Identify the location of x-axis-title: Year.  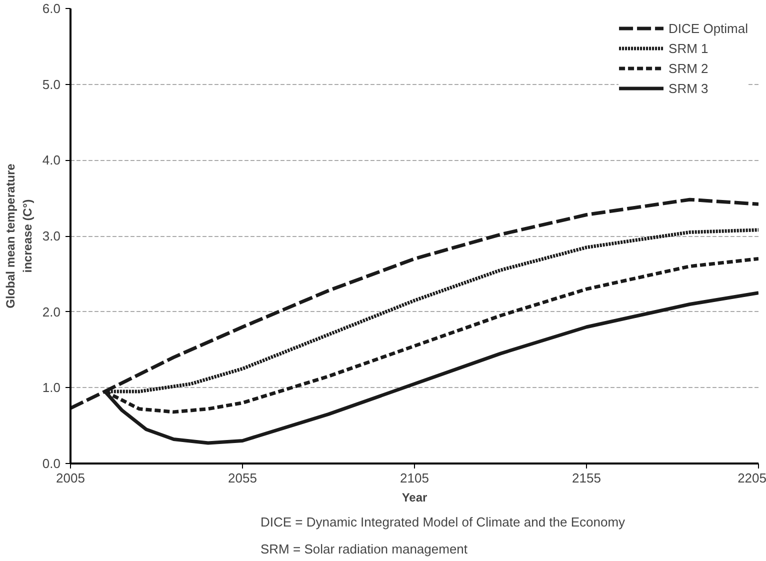
(415, 497).